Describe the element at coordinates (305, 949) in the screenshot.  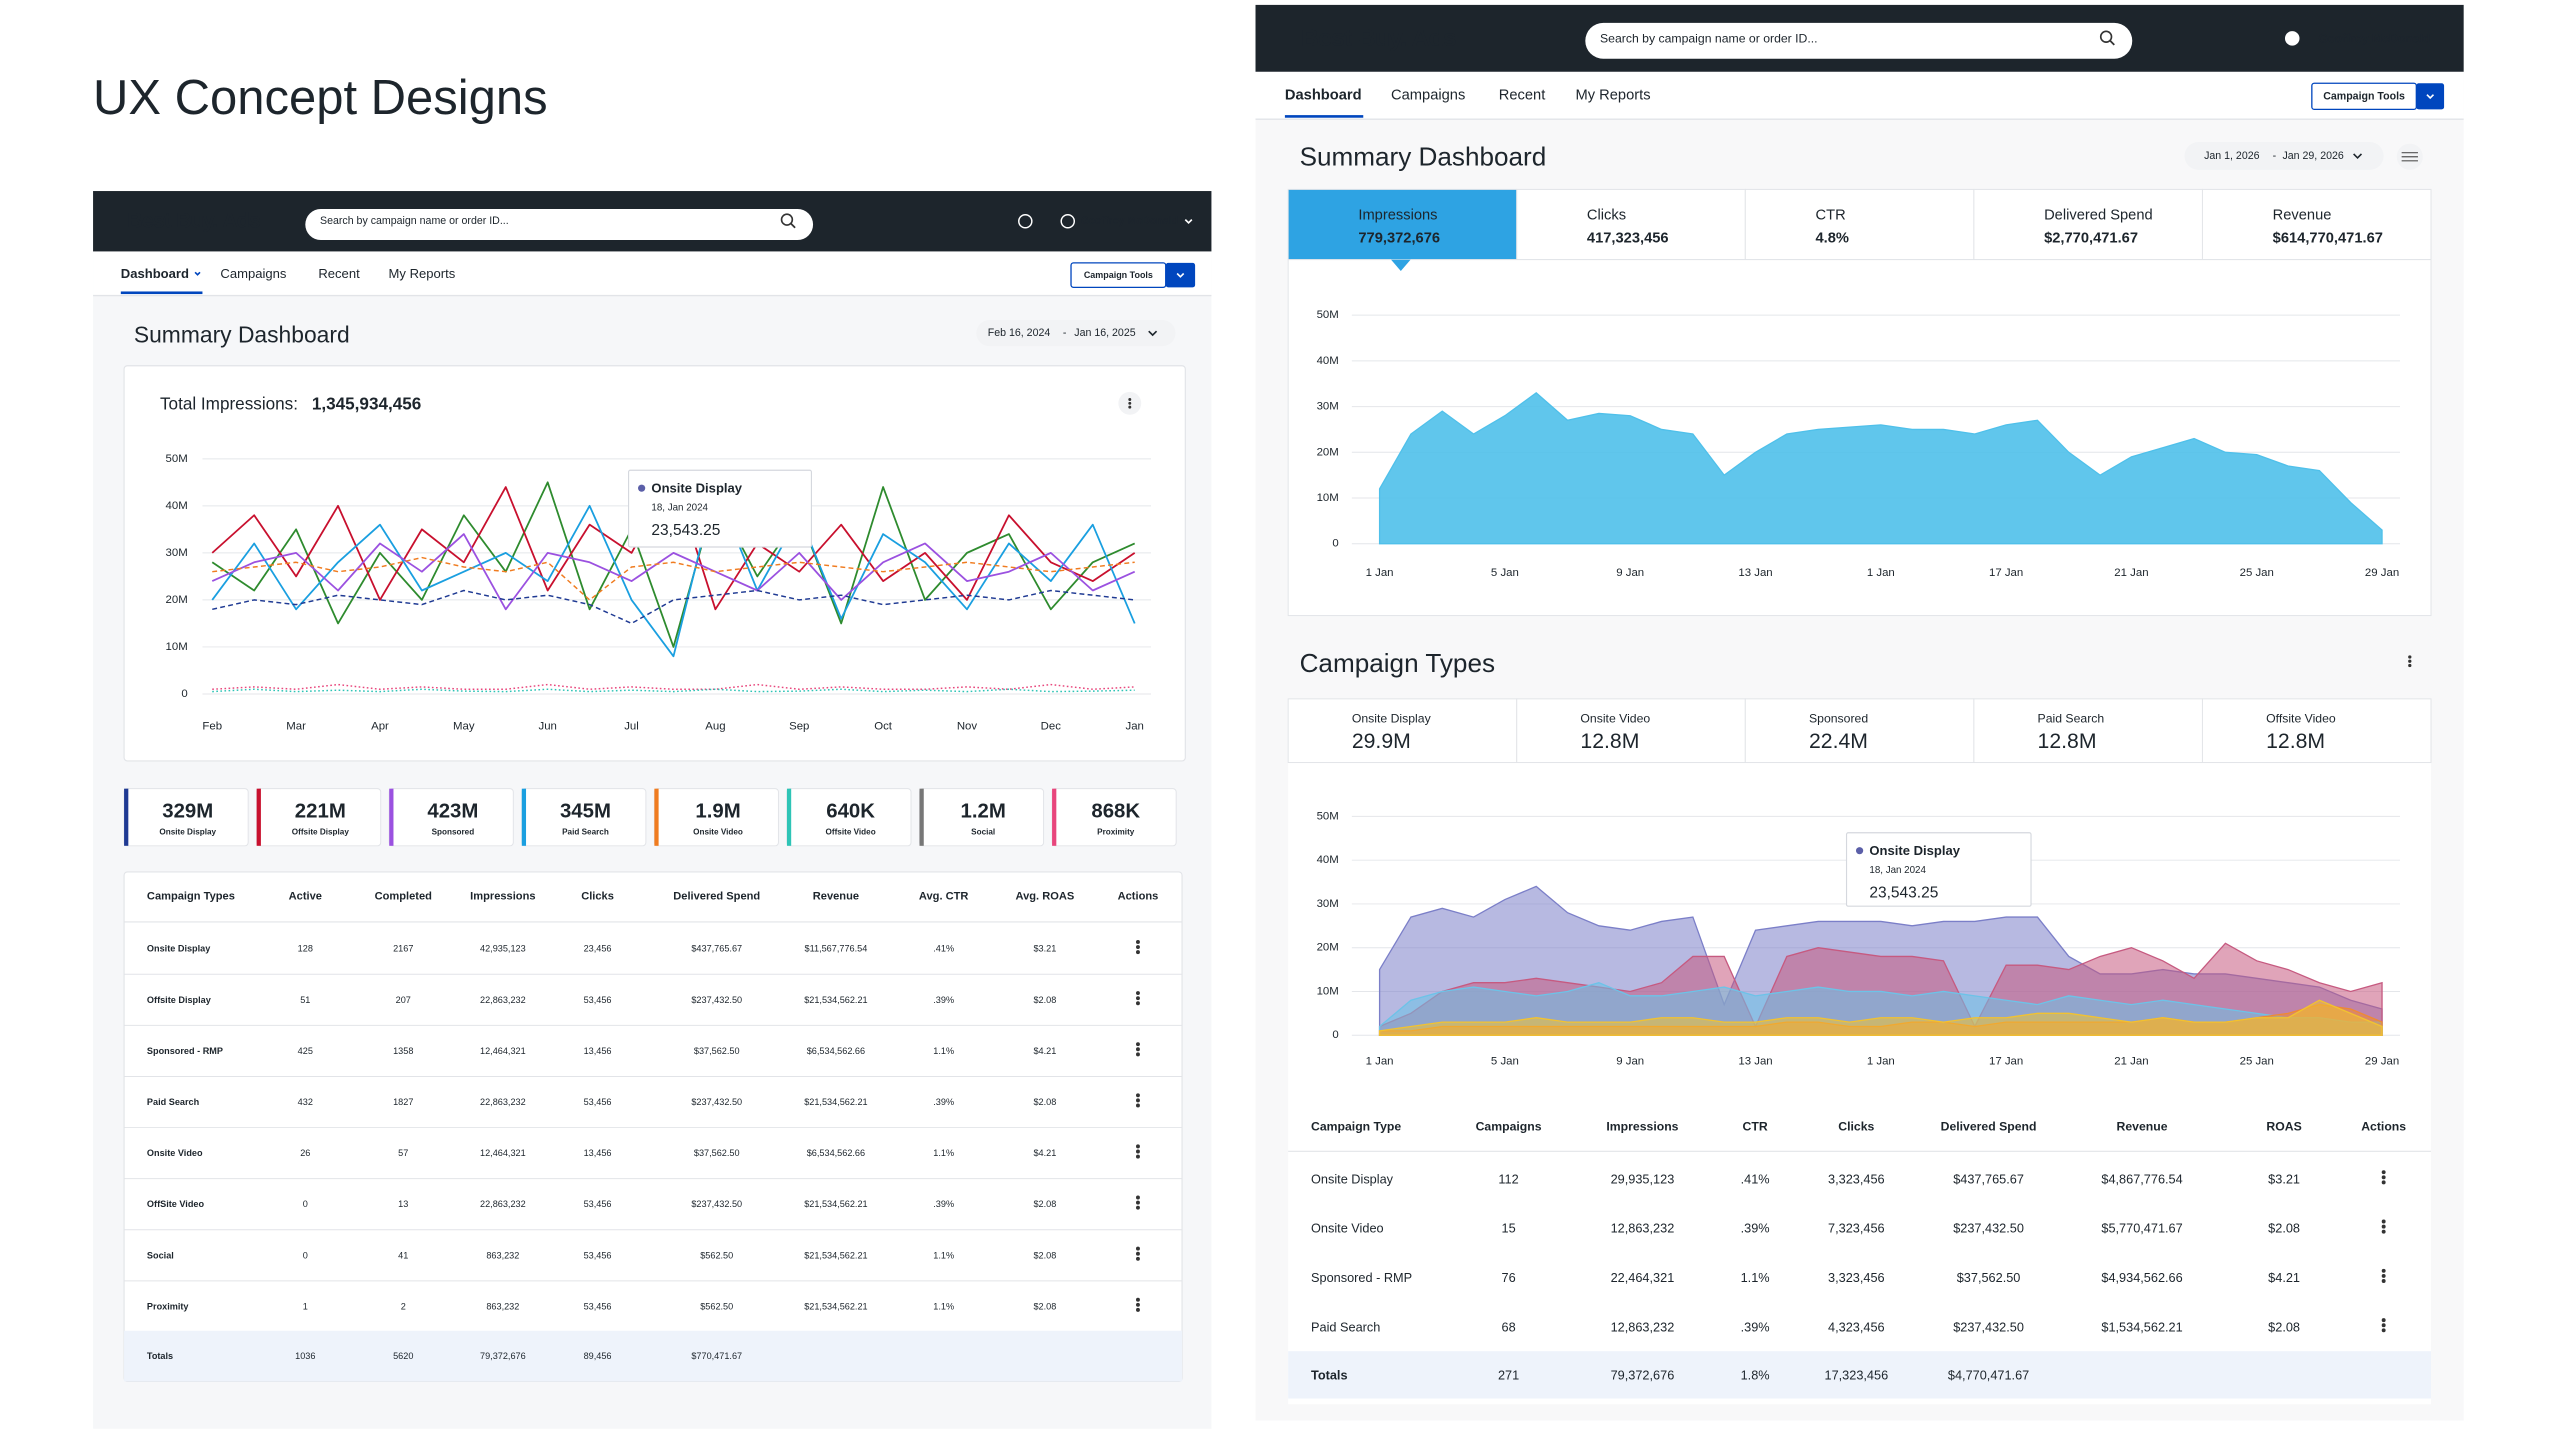
I see `table-cell: 128` at that location.